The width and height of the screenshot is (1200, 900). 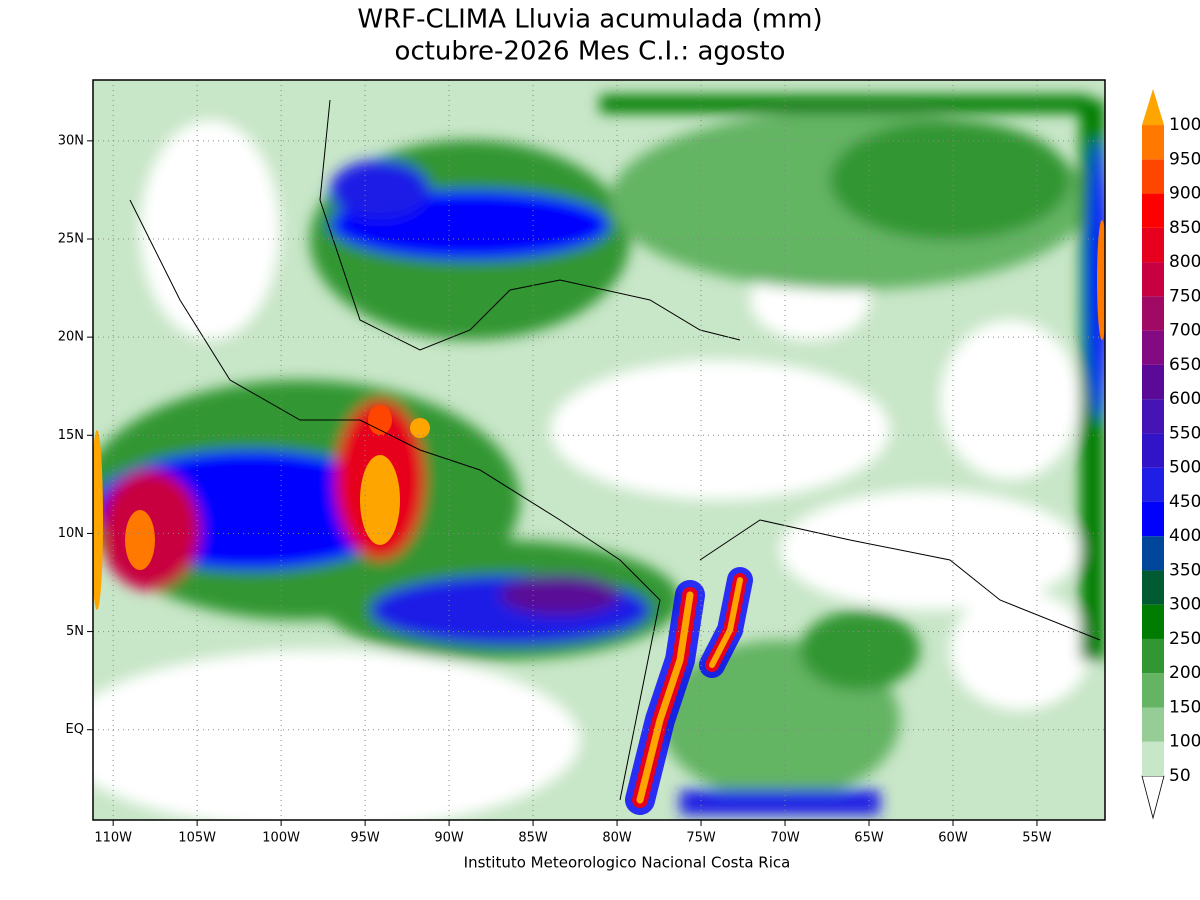 I want to click on colorbar-label: 300, so click(x=1184, y=605).